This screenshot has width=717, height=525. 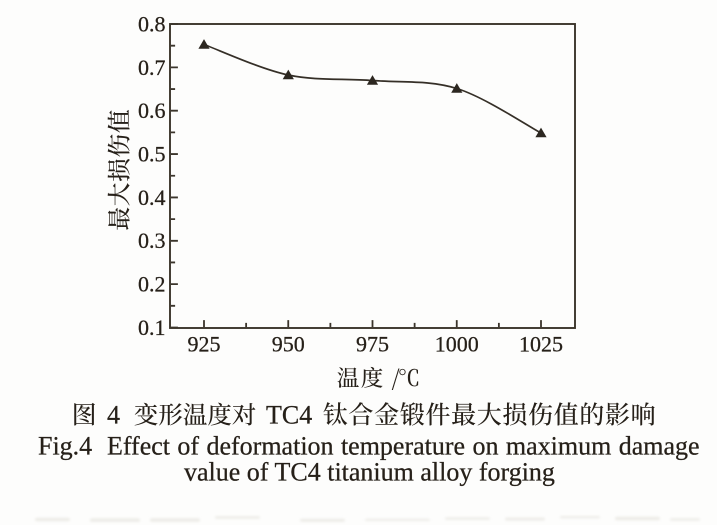 What do you see at coordinates (152, 240) in the screenshot?
I see `svg-text: 0.3` at bounding box center [152, 240].